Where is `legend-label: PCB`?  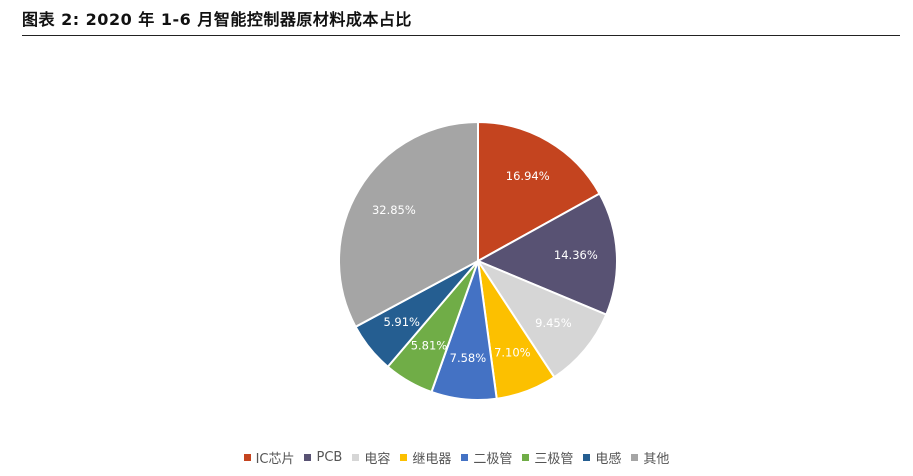
legend-label: PCB is located at coordinates (329, 457).